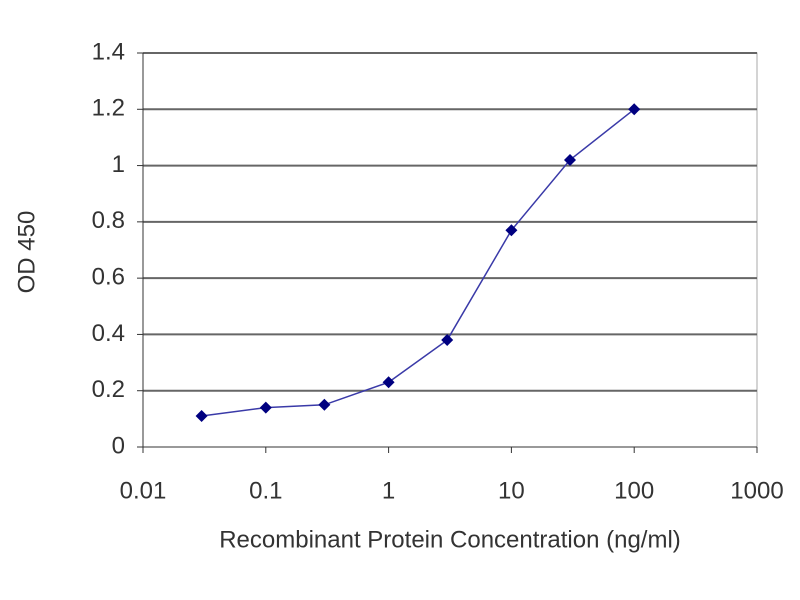 The width and height of the screenshot is (800, 600). Describe the element at coordinates (118, 445) in the screenshot. I see `y-tick-label: 0` at that location.